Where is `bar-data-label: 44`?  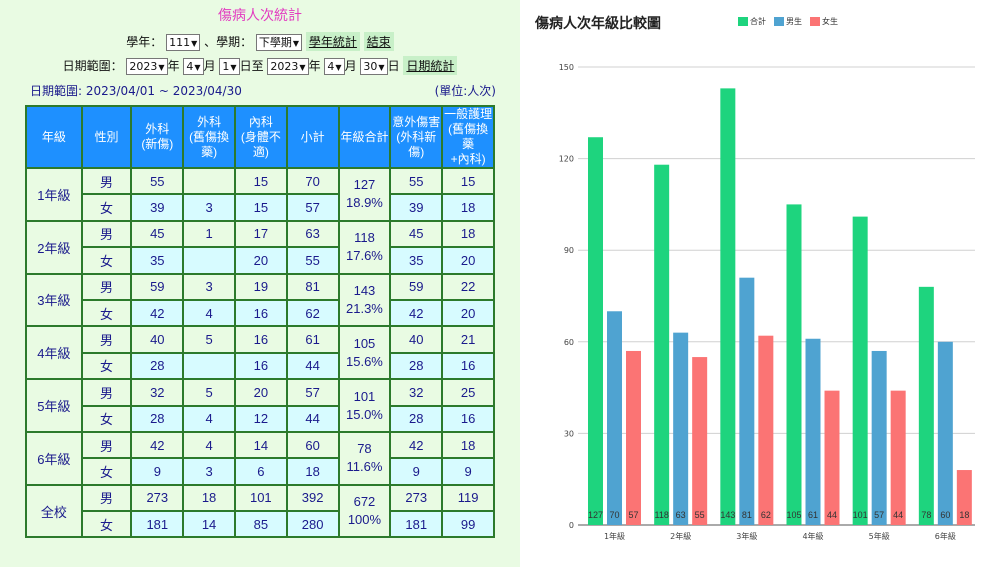 bar-data-label: 44 is located at coordinates (832, 515).